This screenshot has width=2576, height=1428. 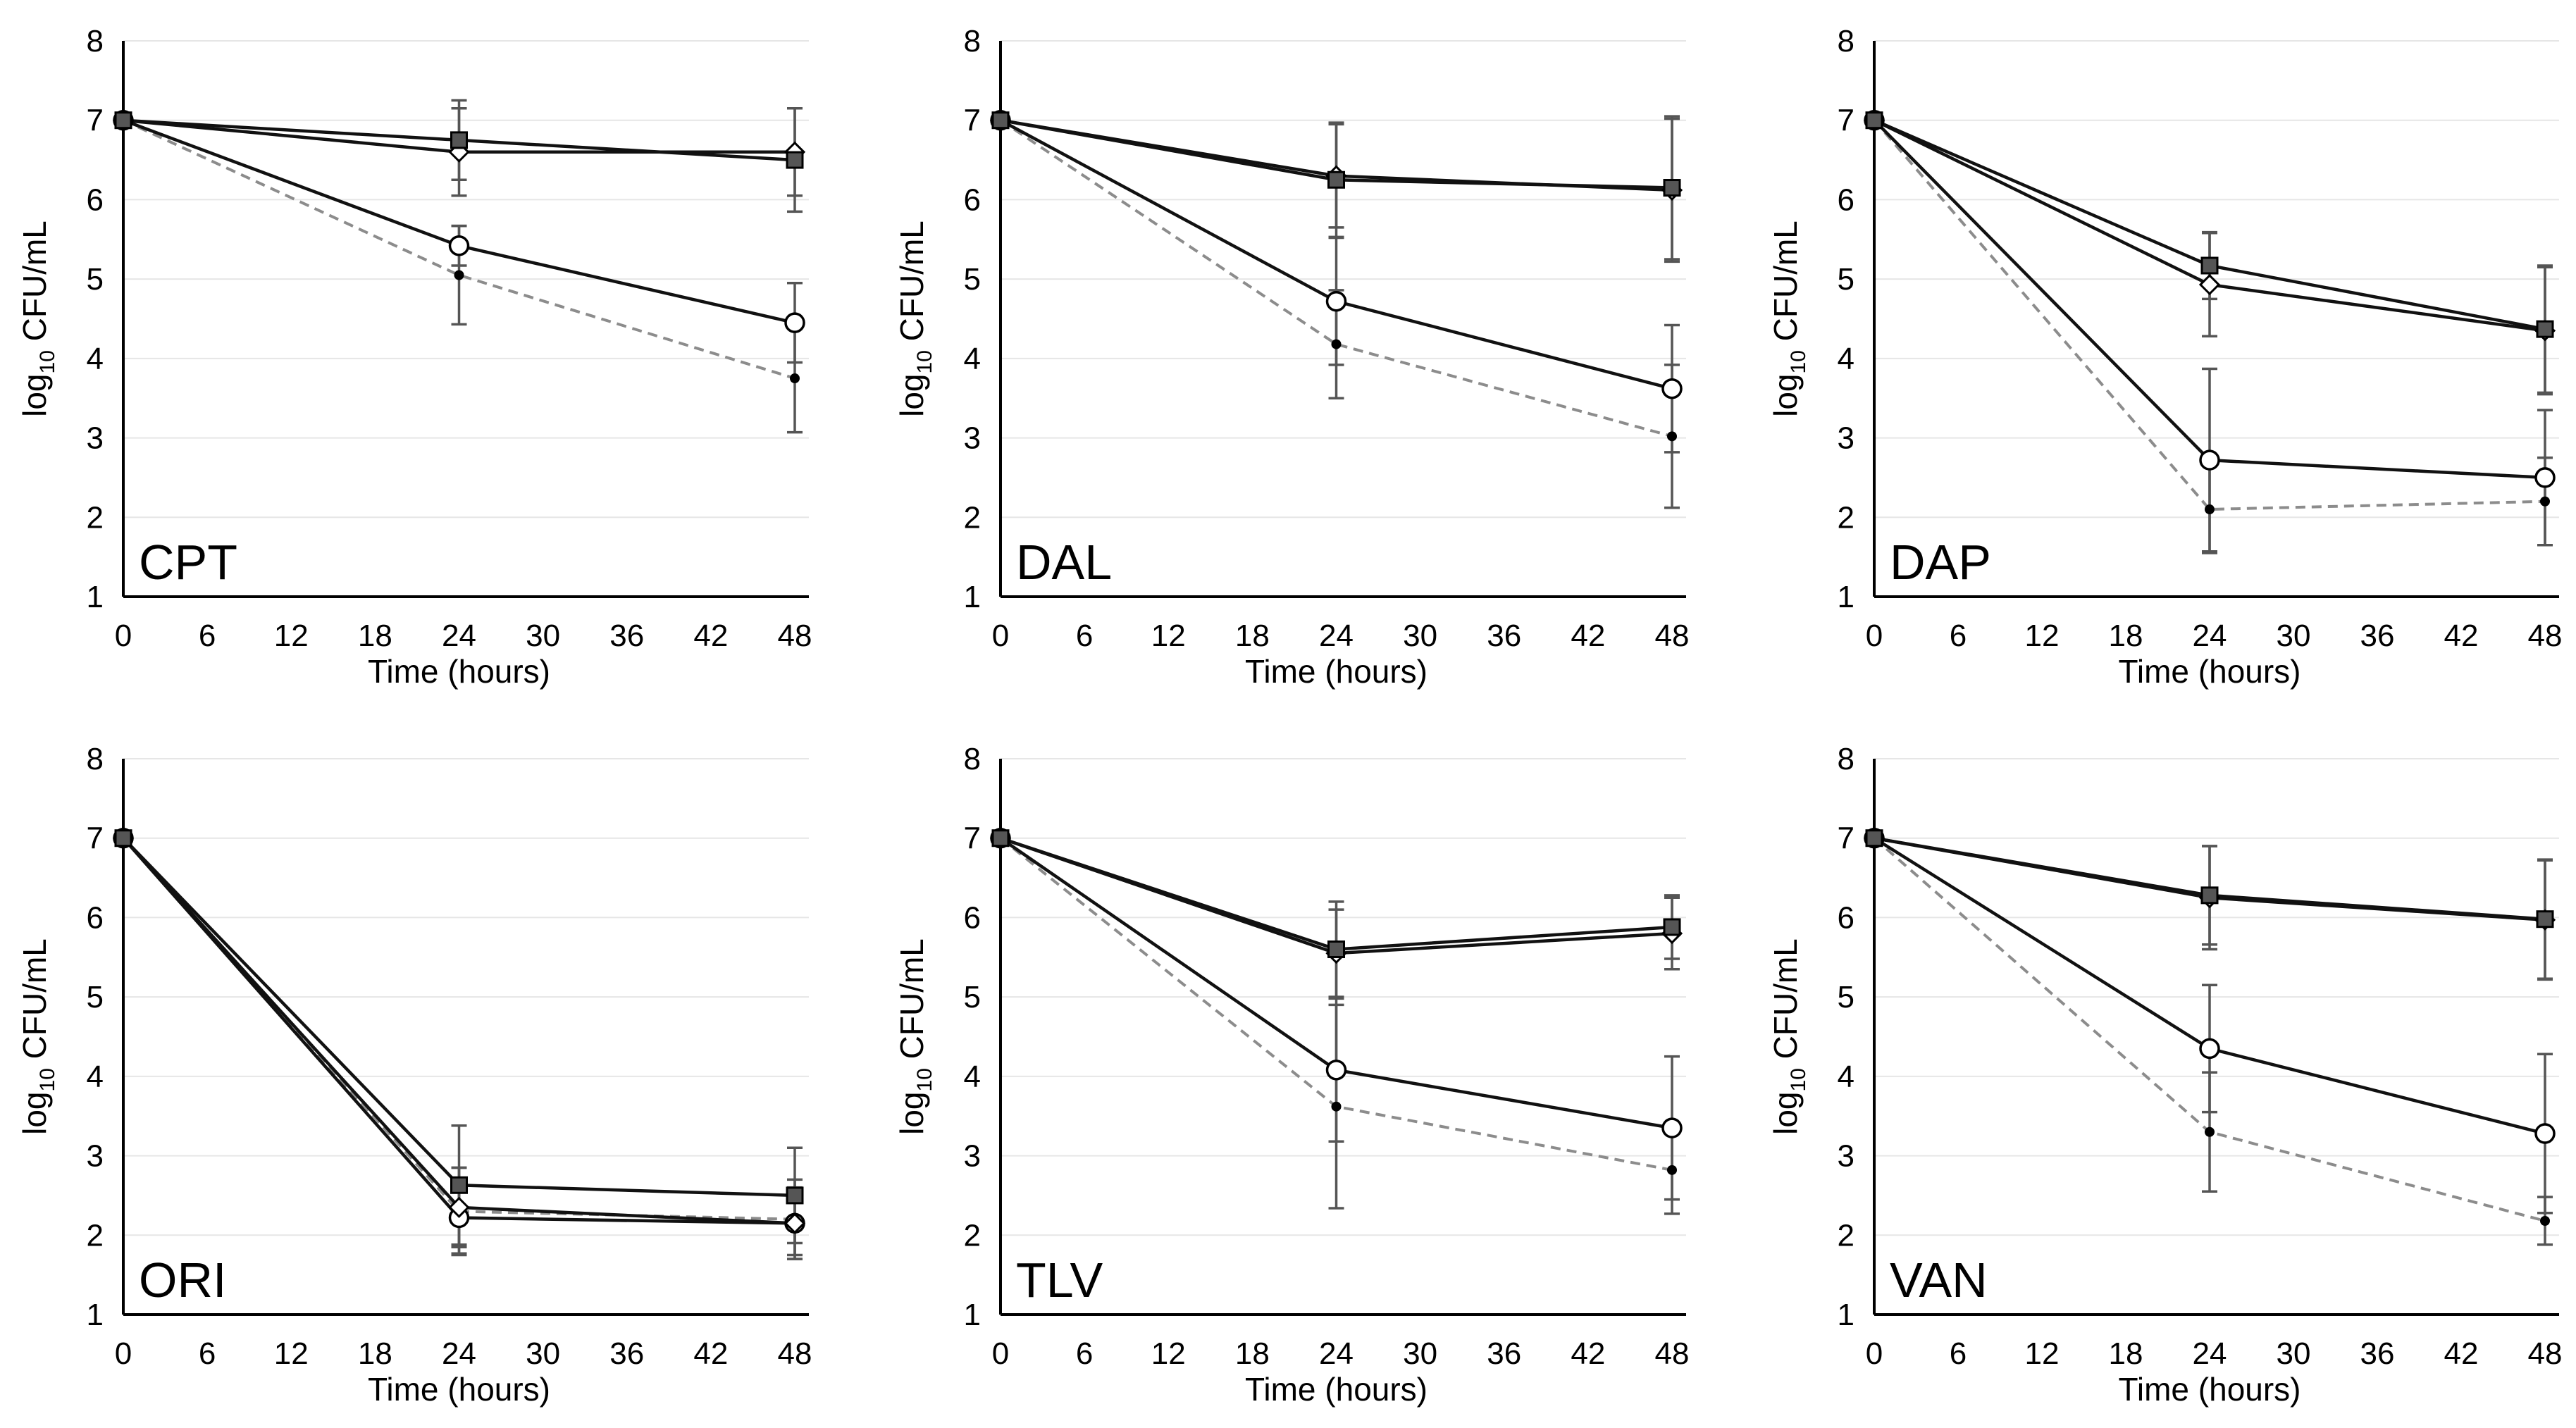 I want to click on y-axis-title: log10 CFU/mL, so click(x=914, y=1036).